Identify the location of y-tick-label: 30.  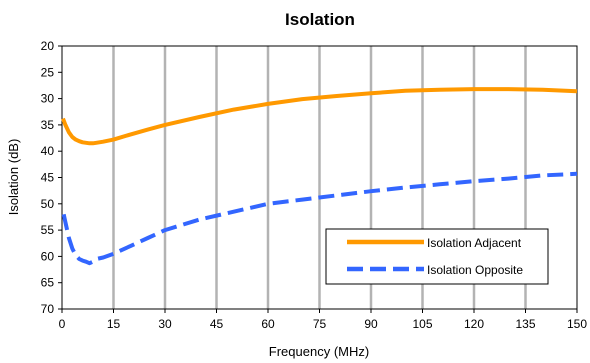
(48, 99).